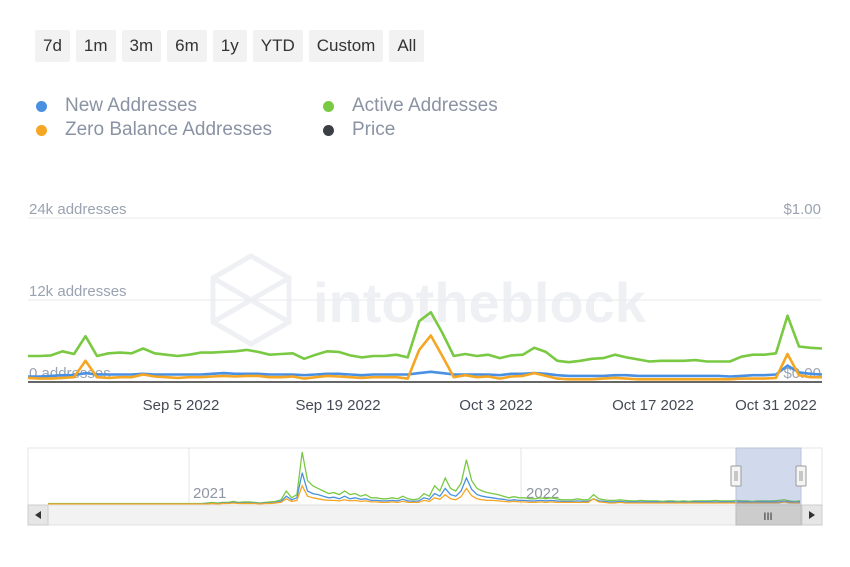 This screenshot has height=567, width=850. I want to click on legend-item-active-addresses: Active Addresses, so click(410, 106).